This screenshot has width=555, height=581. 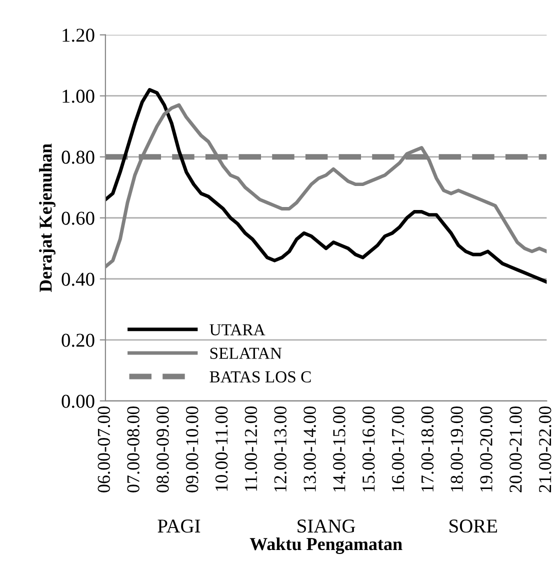 I want to click on legend-label: BATAS LOS C, so click(x=260, y=377).